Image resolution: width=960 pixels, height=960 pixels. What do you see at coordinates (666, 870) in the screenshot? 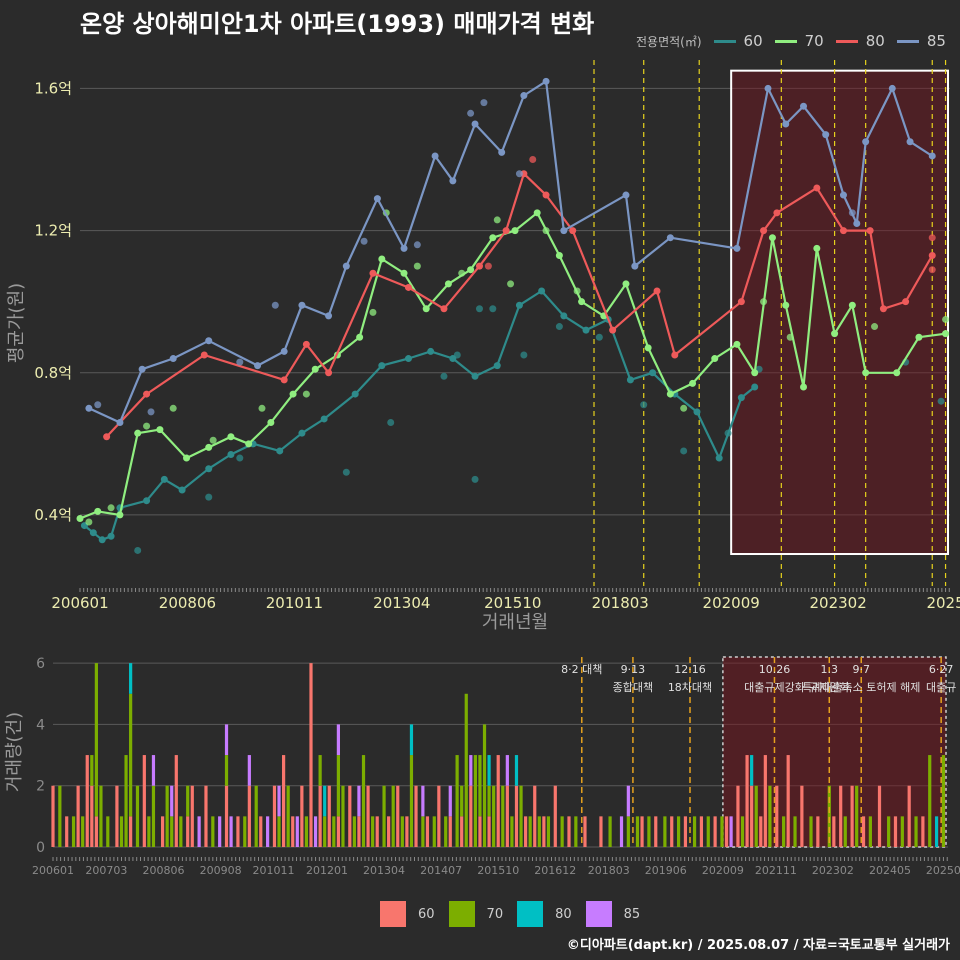
I see `vol-x-tick-label: 201906` at bounding box center [666, 870].